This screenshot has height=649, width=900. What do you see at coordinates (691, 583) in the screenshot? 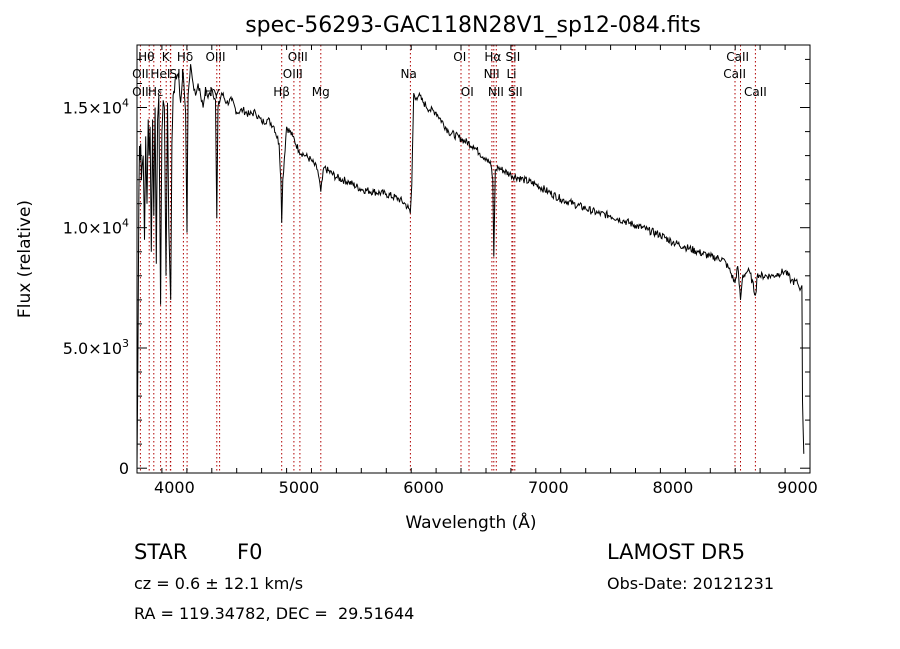
I see `obs-date: Obs-Date: 20121231` at bounding box center [691, 583].